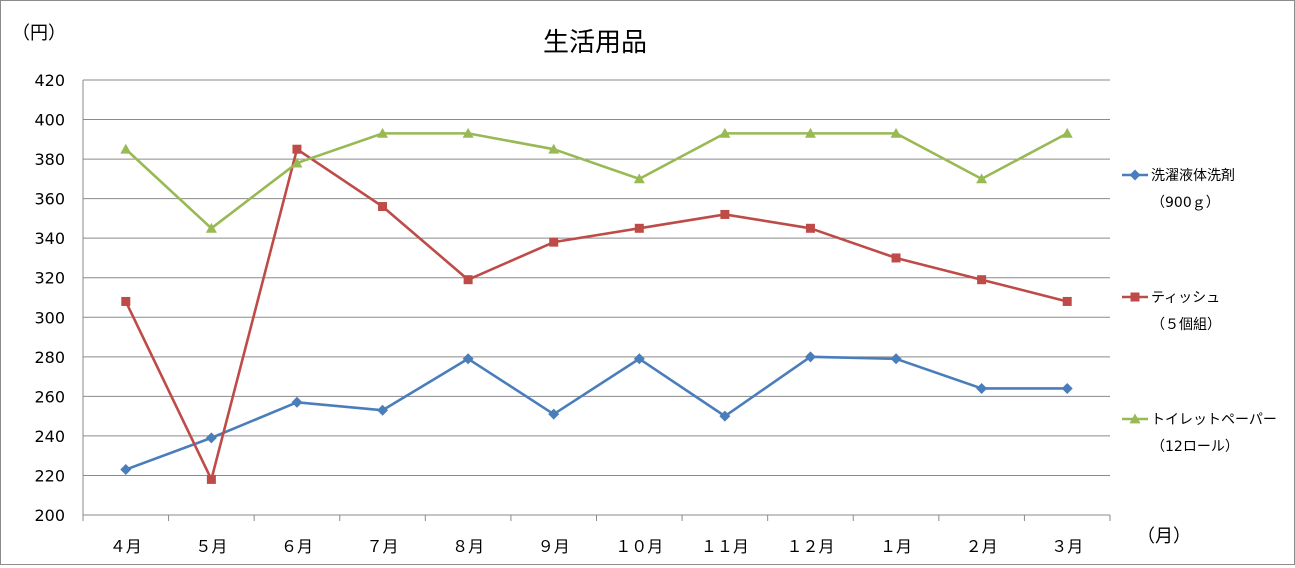 This screenshot has height=568, width=1295. Describe the element at coordinates (49, 357) in the screenshot. I see `y-tick-label: 280` at that location.